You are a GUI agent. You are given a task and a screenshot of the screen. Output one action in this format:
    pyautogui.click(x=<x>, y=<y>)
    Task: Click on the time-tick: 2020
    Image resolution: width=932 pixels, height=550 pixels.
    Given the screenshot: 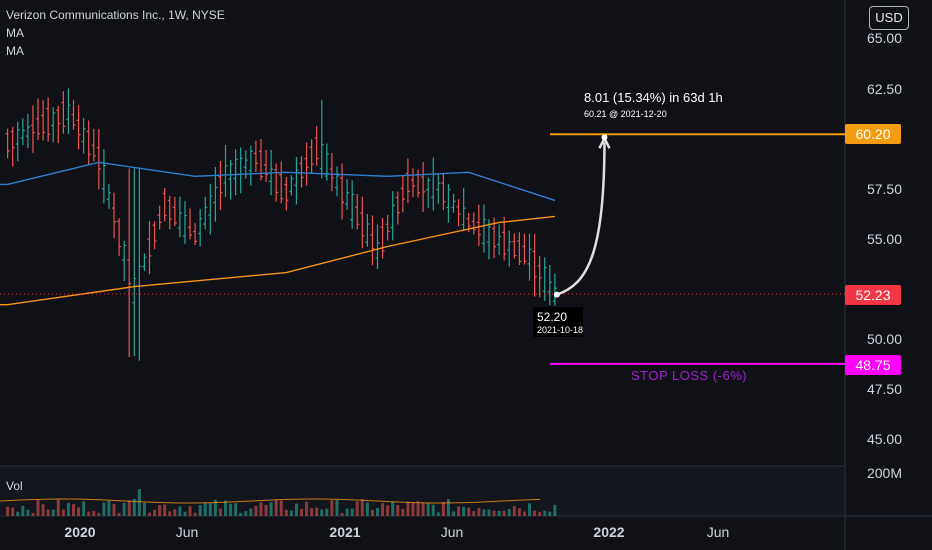 What is the action you would take?
    pyautogui.click(x=80, y=532)
    